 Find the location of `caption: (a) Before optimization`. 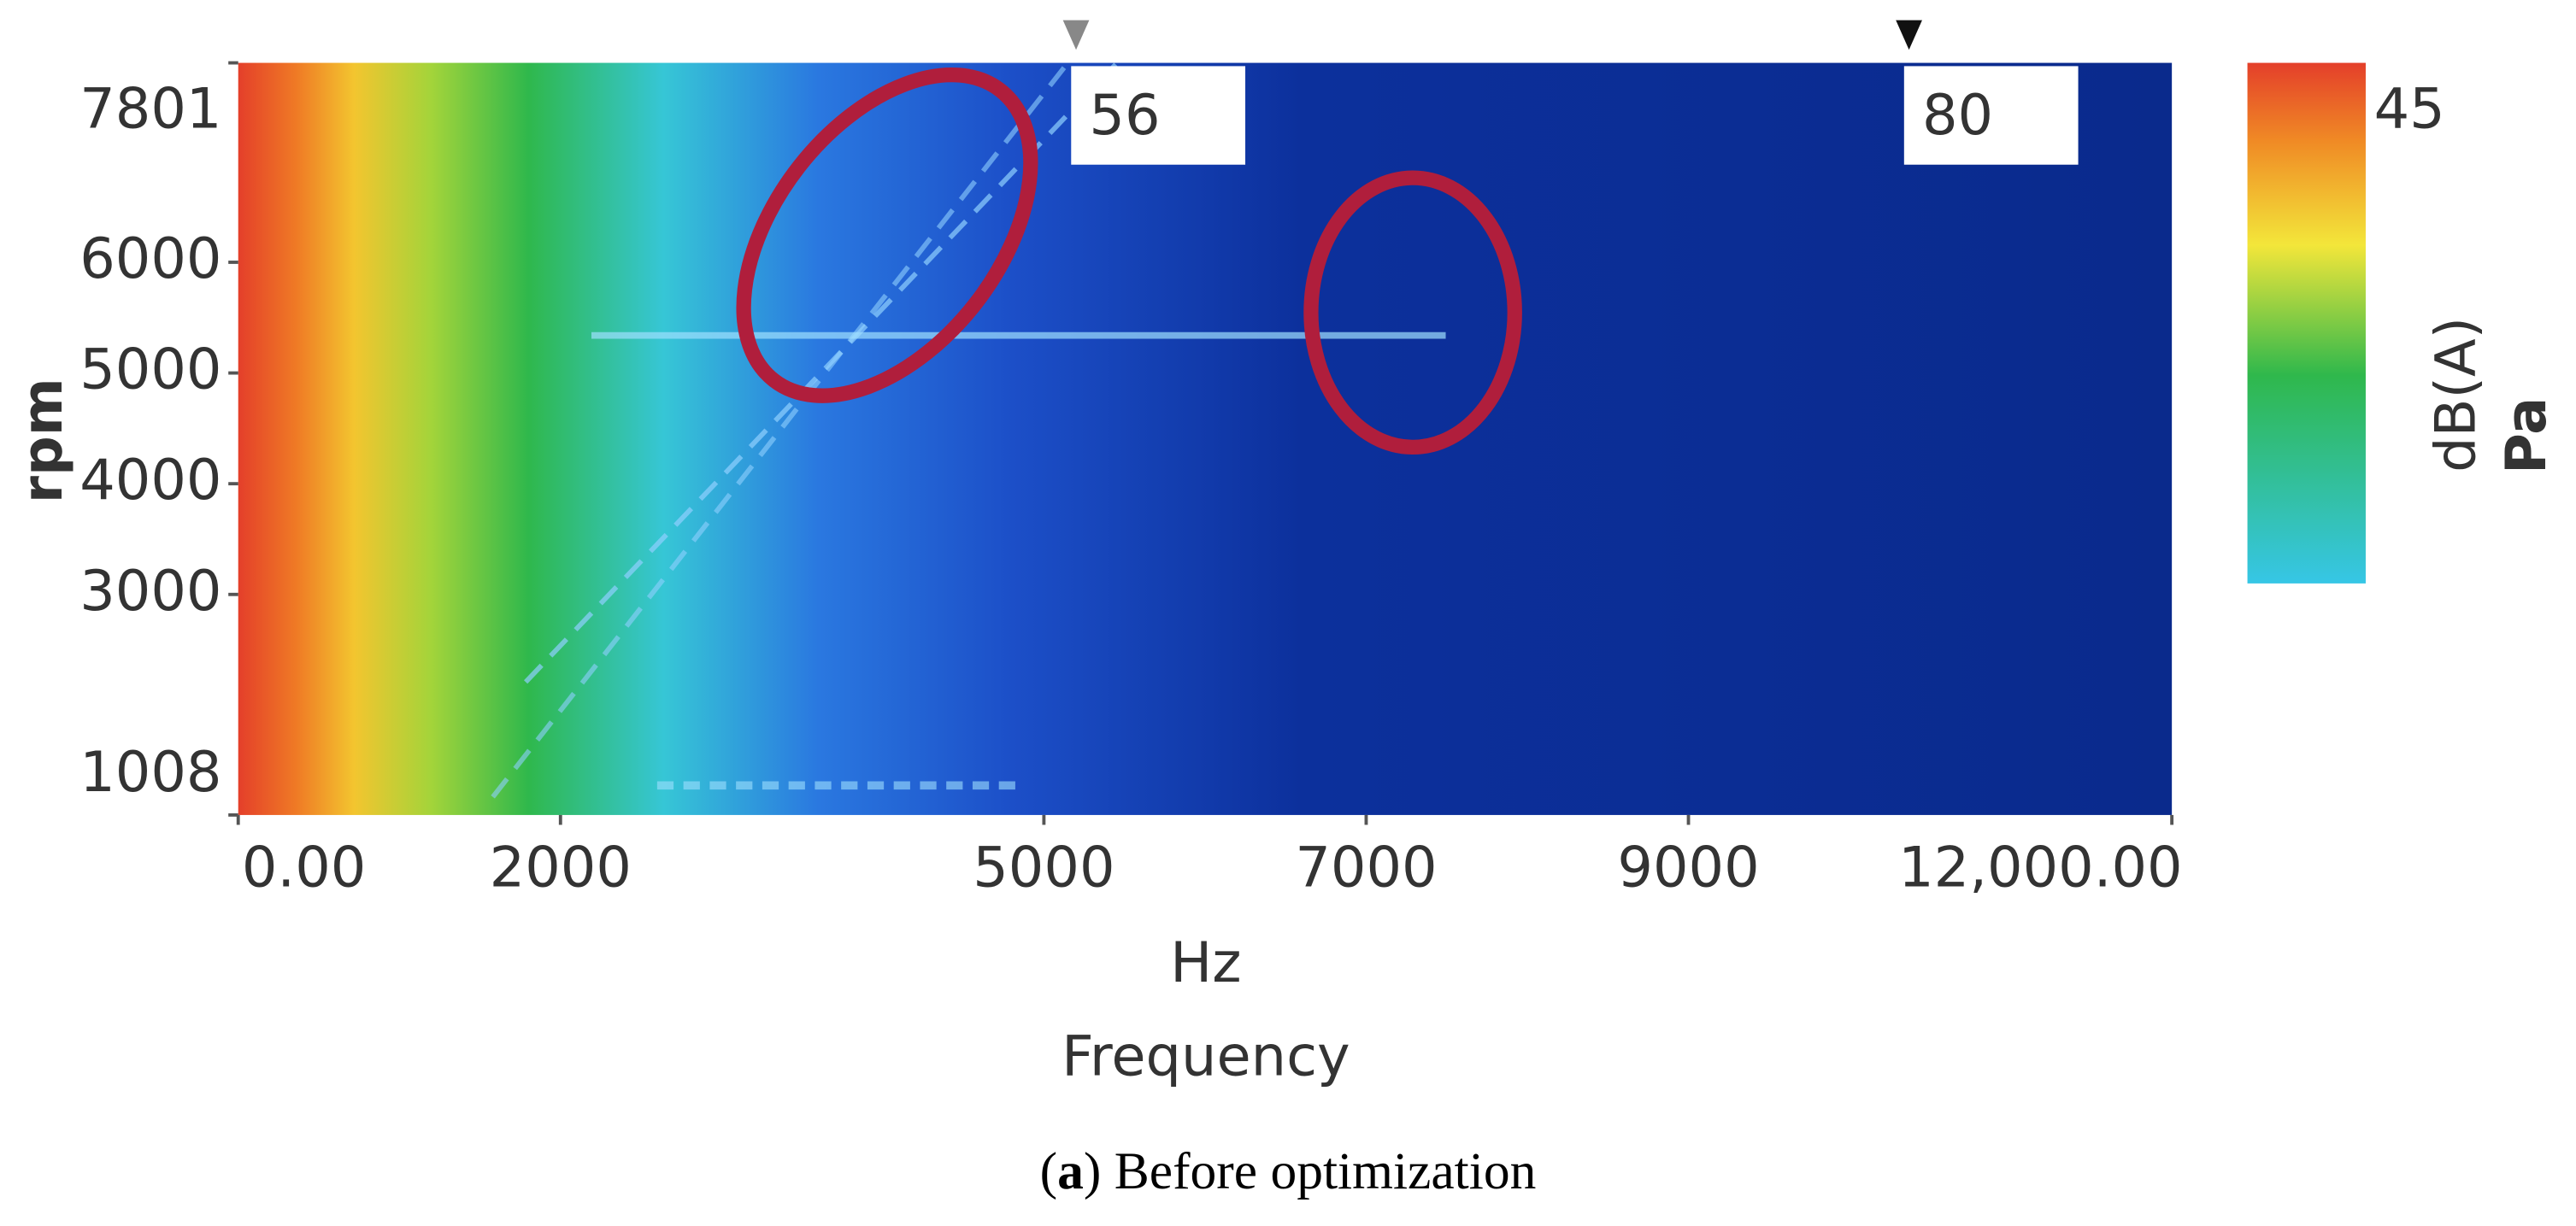

caption: (a) Before optimization is located at coordinates (1288, 1171).